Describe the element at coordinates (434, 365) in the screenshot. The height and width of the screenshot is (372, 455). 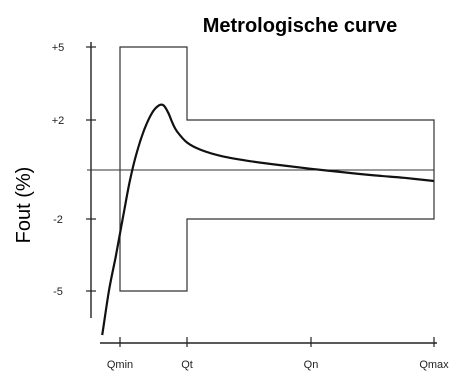
I see `x-tick-label: Qmax` at that location.